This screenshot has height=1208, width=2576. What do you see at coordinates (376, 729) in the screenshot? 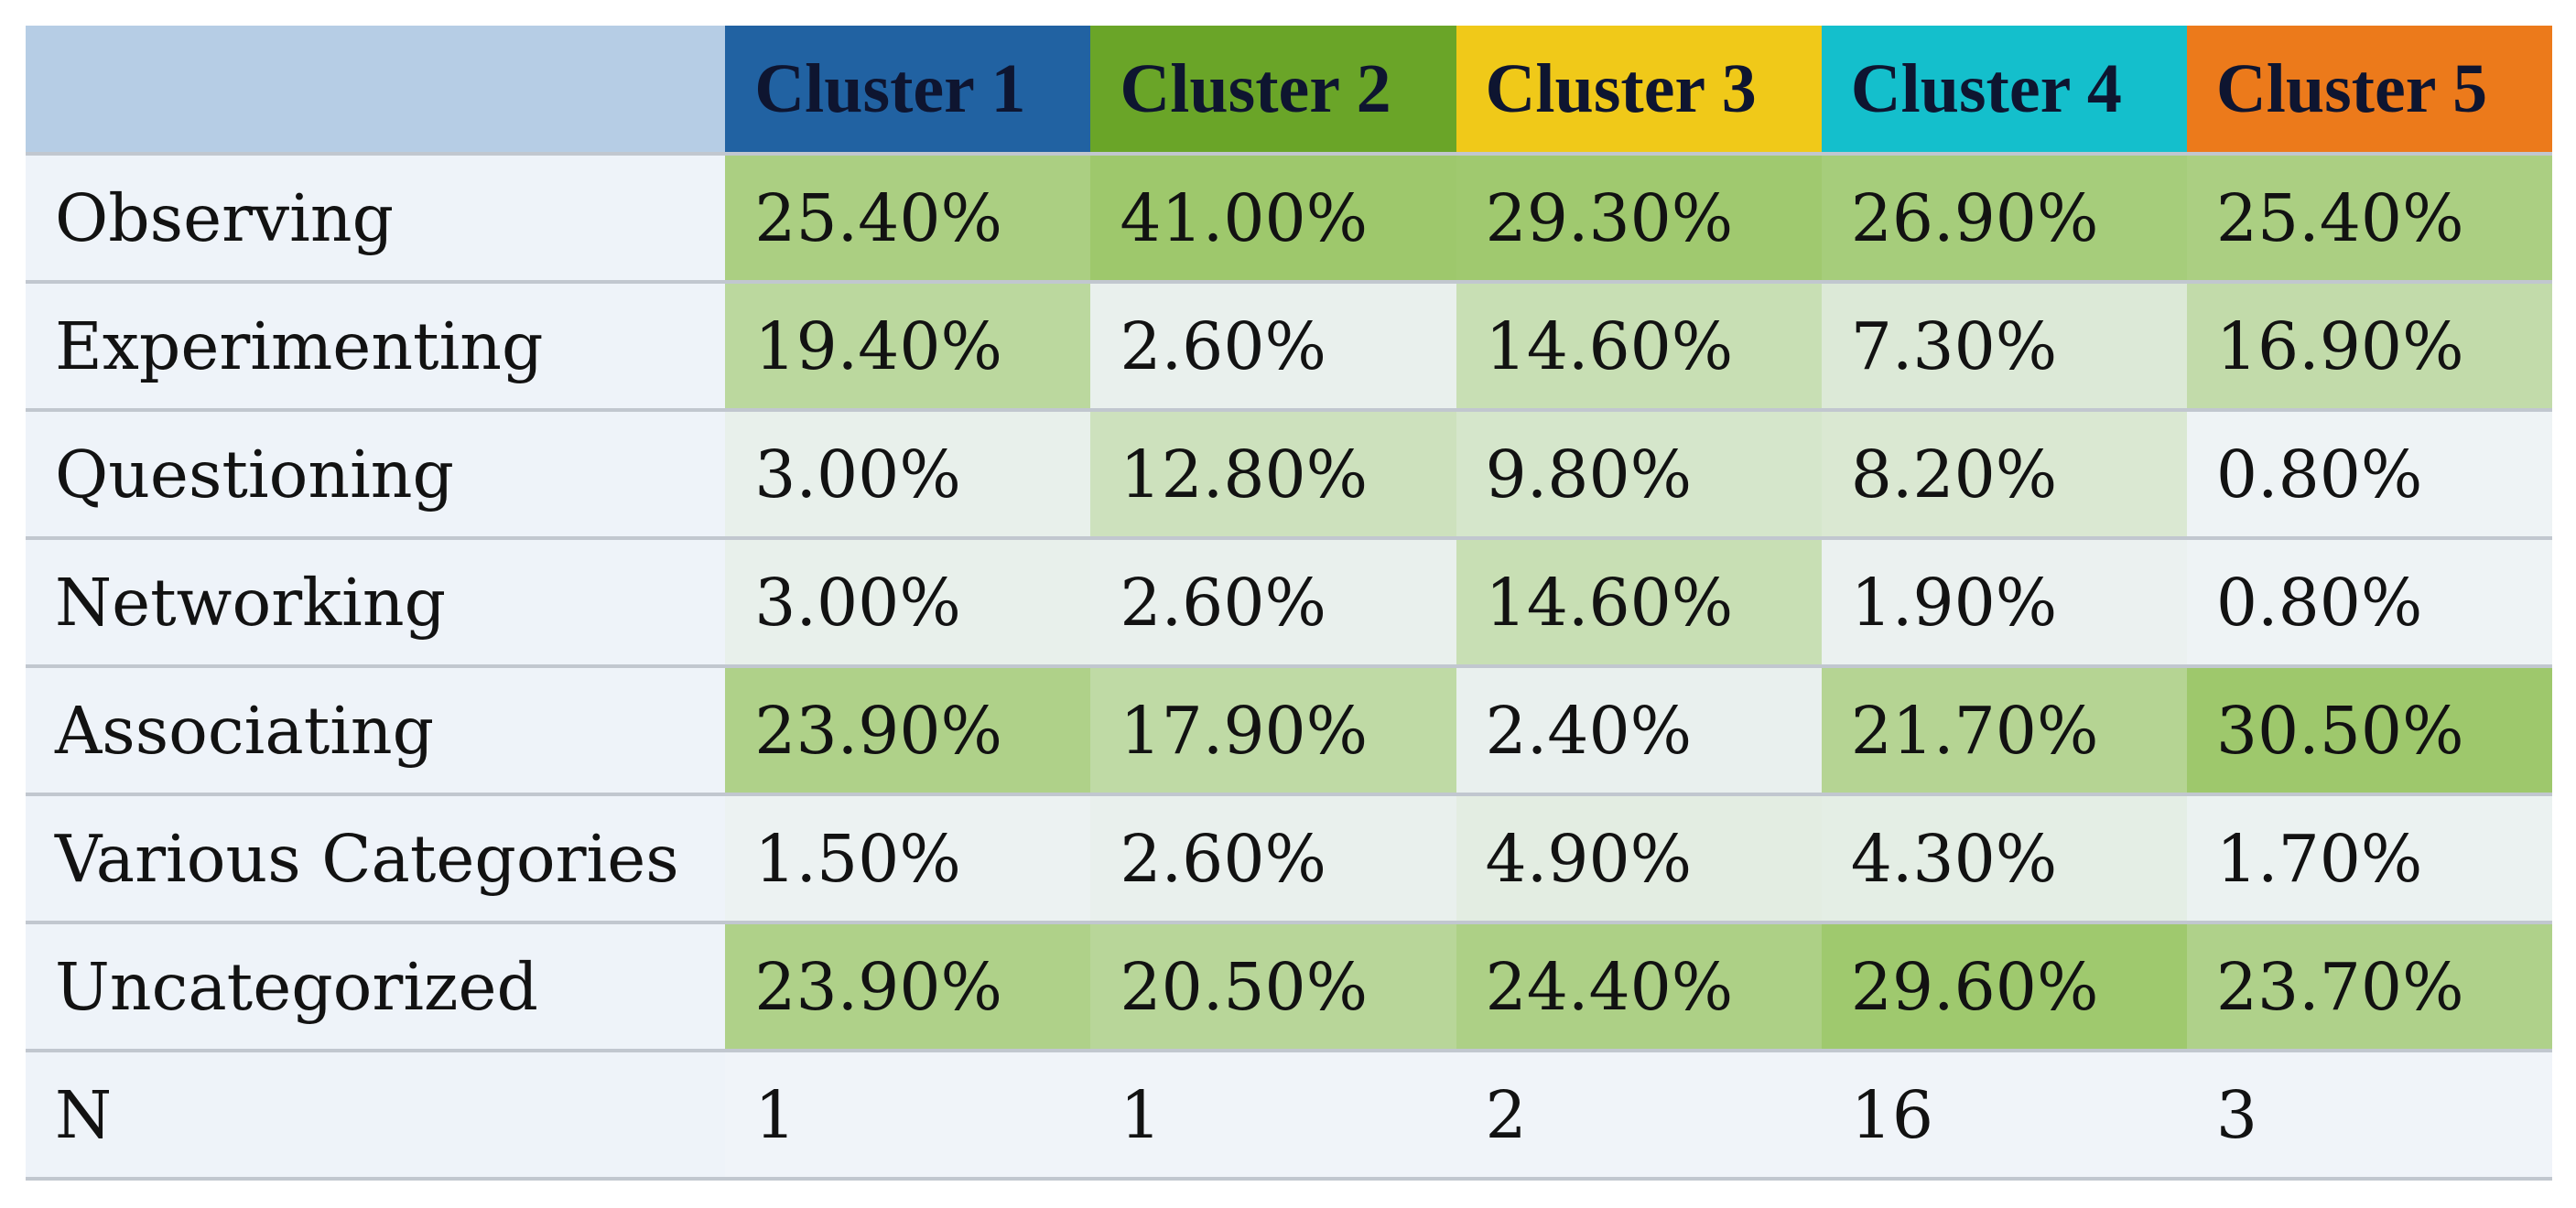
I see `row-label: Associating` at bounding box center [376, 729].